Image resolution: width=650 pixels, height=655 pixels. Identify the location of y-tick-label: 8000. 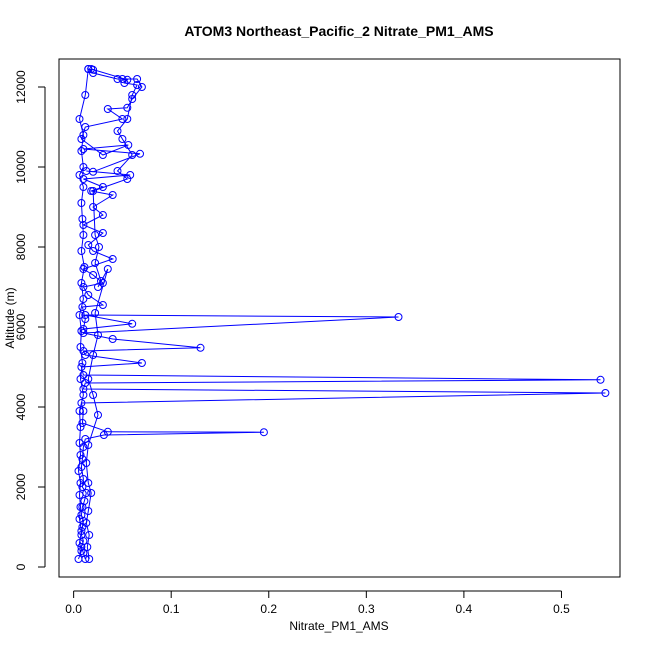
(21, 246).